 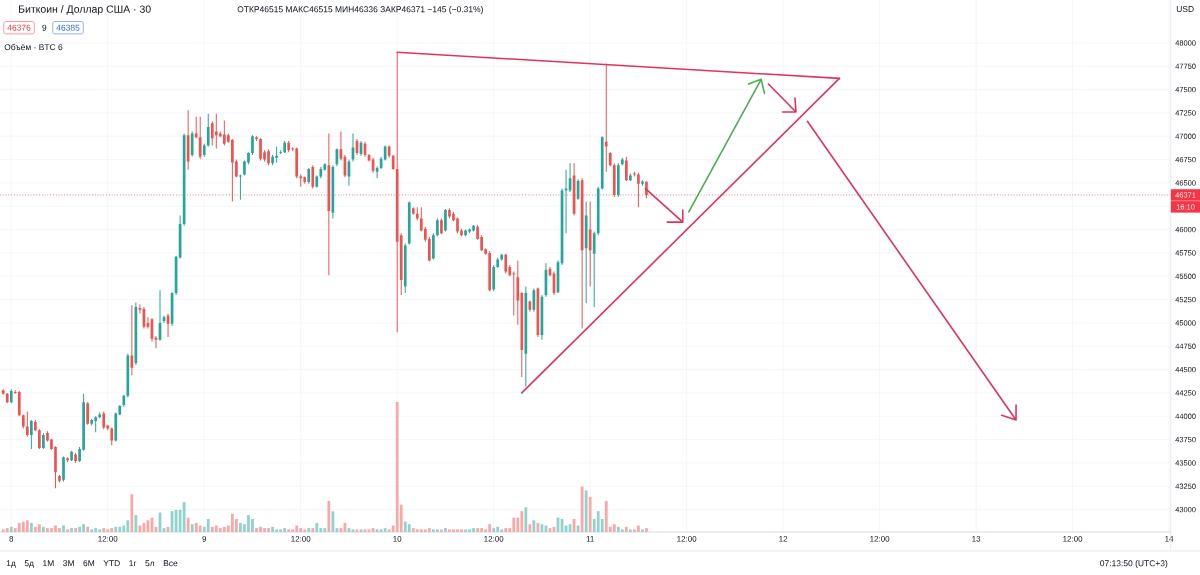 I want to click on annotation: 9, so click(x=44, y=27).